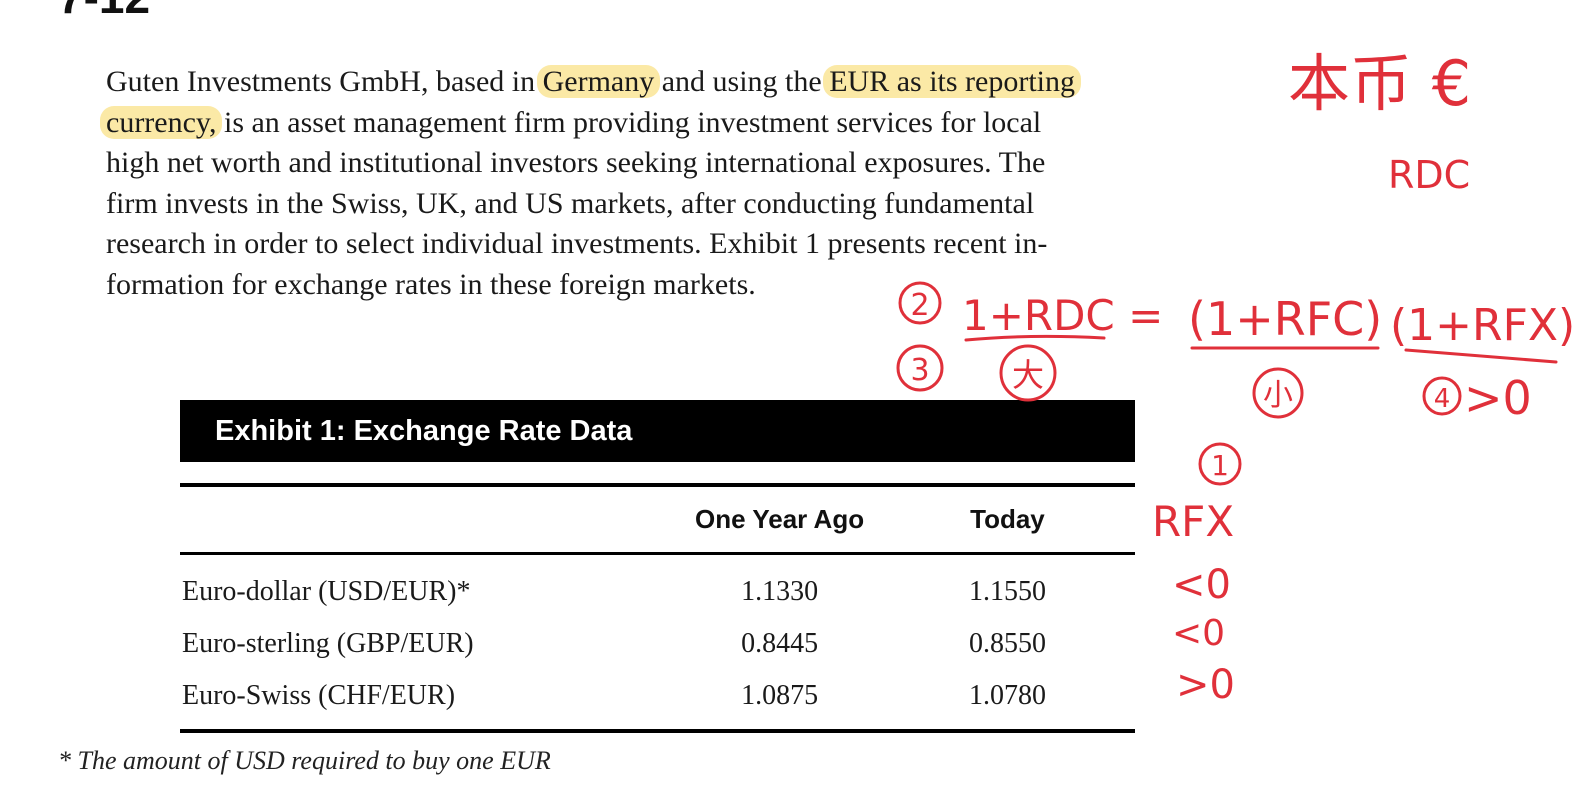 The height and width of the screenshot is (786, 1584). What do you see at coordinates (1007, 643) in the screenshot?
I see `row-value-today: 0.8550` at bounding box center [1007, 643].